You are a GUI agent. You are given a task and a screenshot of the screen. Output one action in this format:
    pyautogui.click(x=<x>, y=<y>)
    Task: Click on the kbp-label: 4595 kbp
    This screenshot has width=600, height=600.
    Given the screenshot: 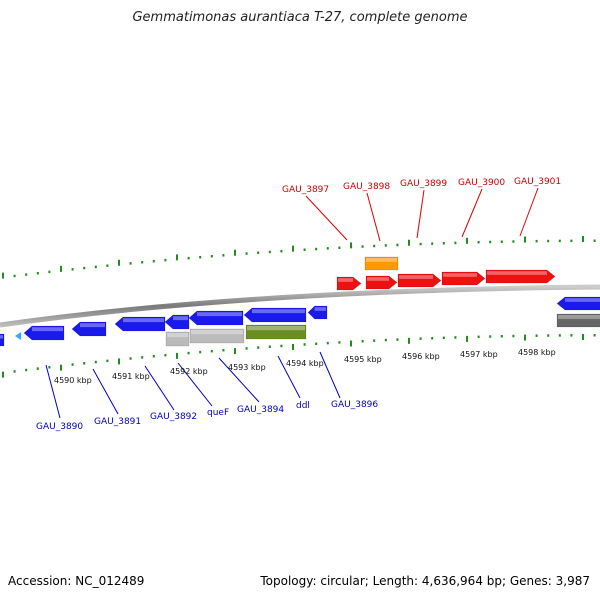 What is the action you would take?
    pyautogui.click(x=363, y=359)
    